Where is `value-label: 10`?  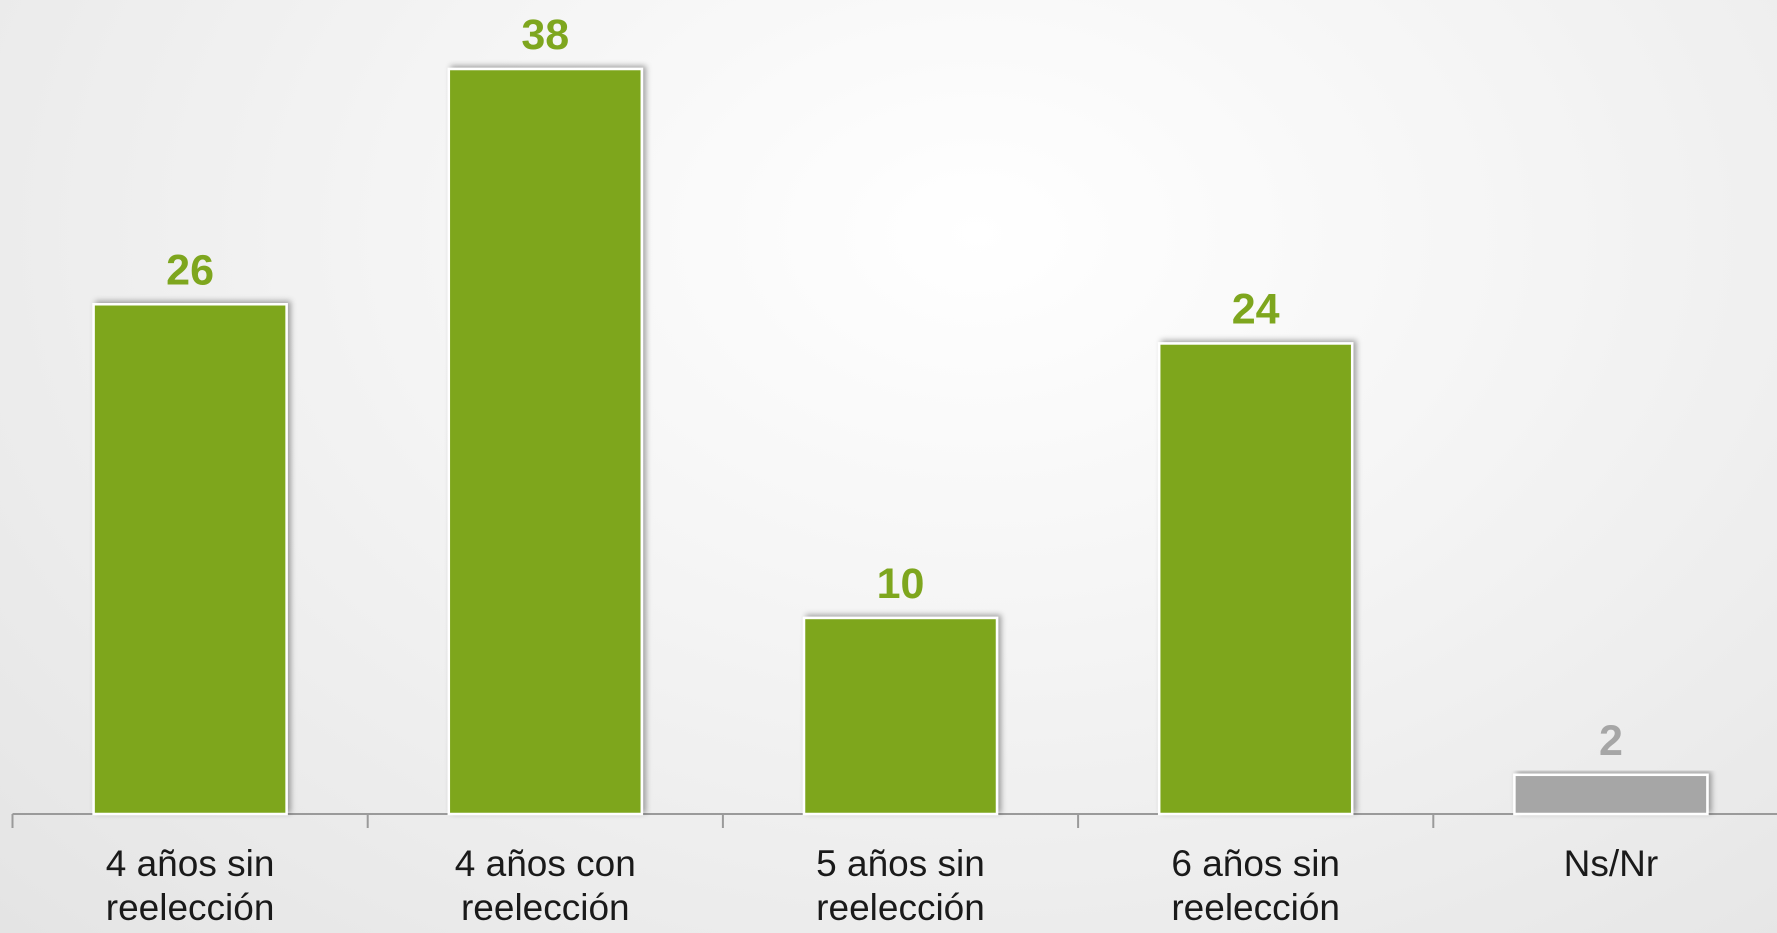
value-label: 10 is located at coordinates (901, 584).